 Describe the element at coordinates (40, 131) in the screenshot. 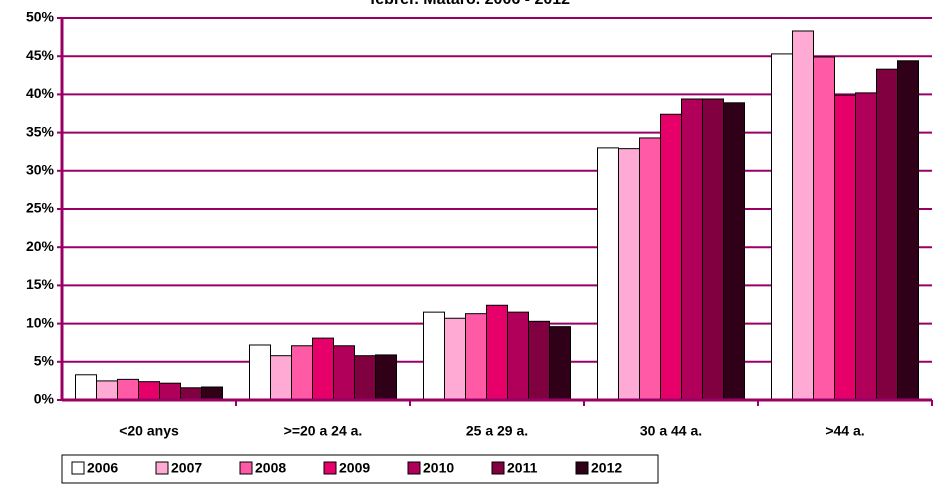

I see `y-tick-label: 35%` at that location.